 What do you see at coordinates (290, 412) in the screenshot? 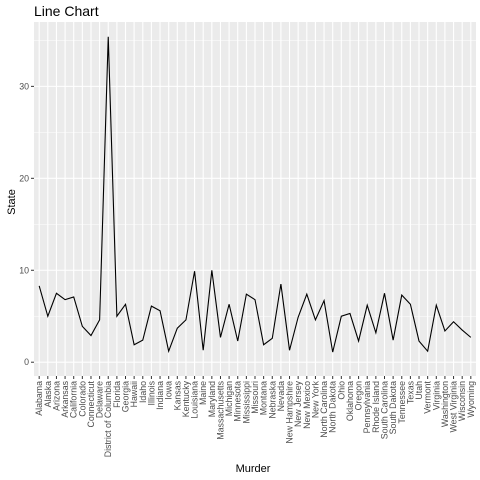
I see `x-tick-label: New Hampshire` at bounding box center [290, 412].